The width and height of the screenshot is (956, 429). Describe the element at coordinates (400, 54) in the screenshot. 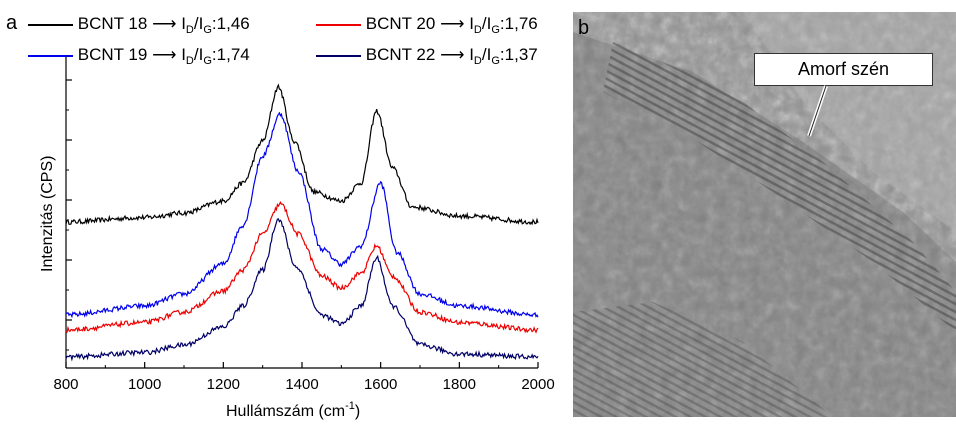

I see `legend-series-name: BCNT 22` at that location.